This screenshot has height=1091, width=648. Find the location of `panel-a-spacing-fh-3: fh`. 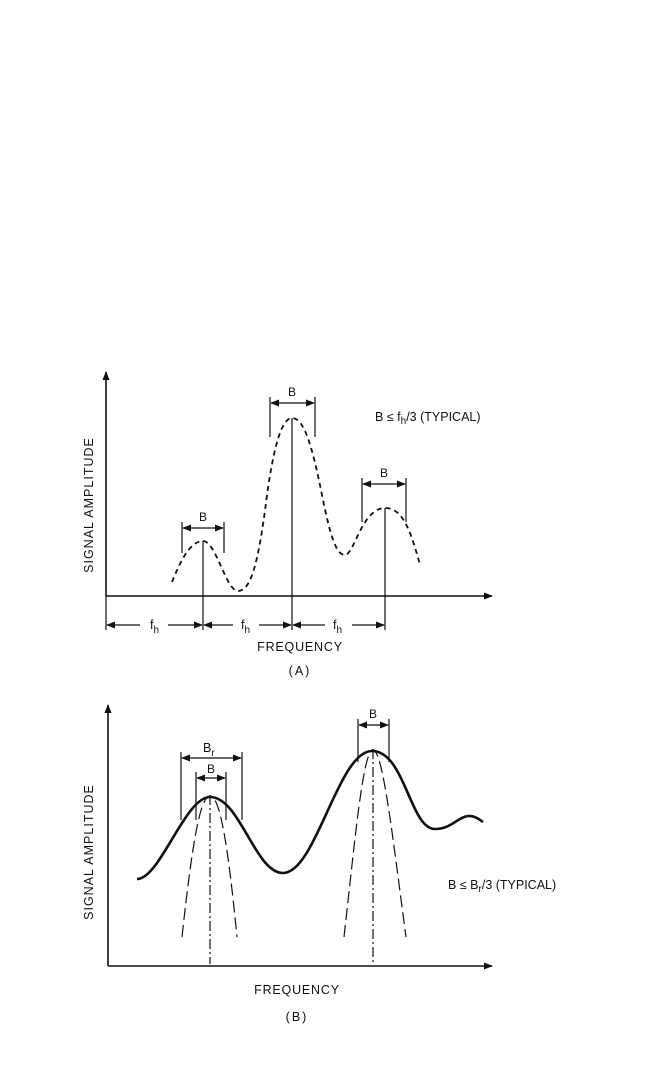

panel-a-spacing-fh-3: fh is located at coordinates (338, 627).